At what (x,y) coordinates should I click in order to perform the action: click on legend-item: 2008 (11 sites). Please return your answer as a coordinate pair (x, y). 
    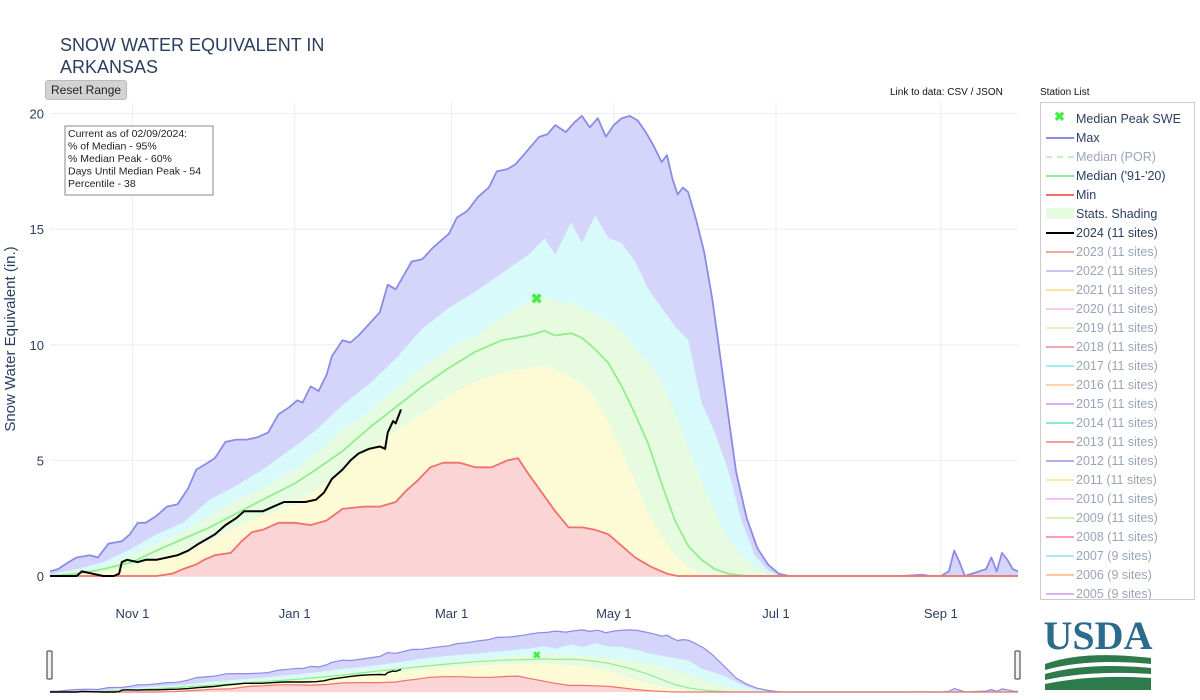
    Looking at the image, I should click on (1117, 536).